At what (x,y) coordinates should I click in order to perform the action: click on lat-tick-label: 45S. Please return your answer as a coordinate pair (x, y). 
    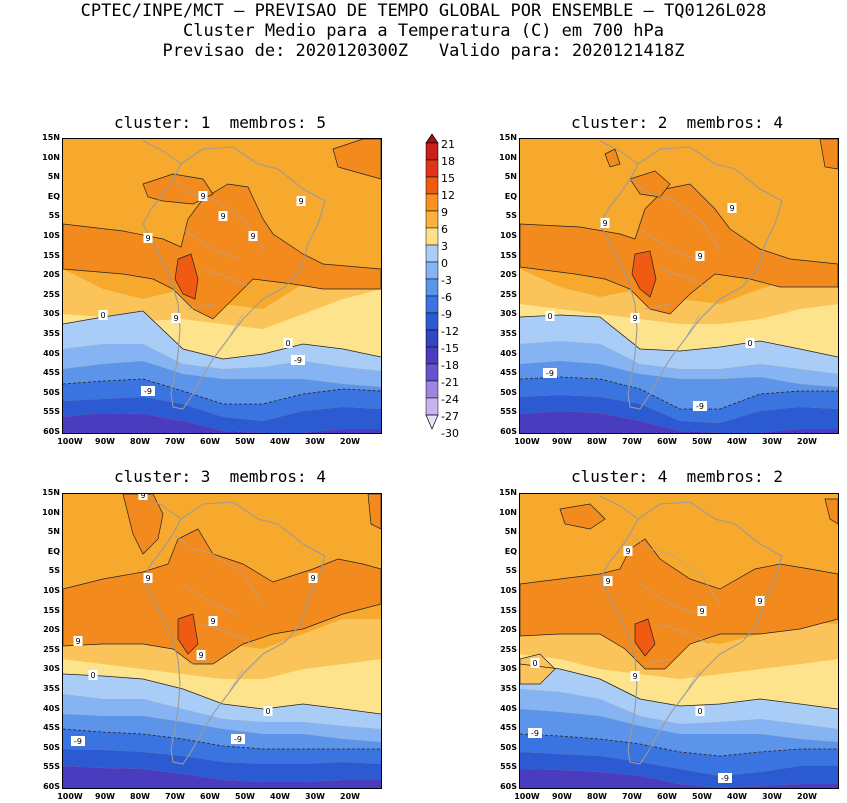
    Looking at the image, I should click on (51, 728).